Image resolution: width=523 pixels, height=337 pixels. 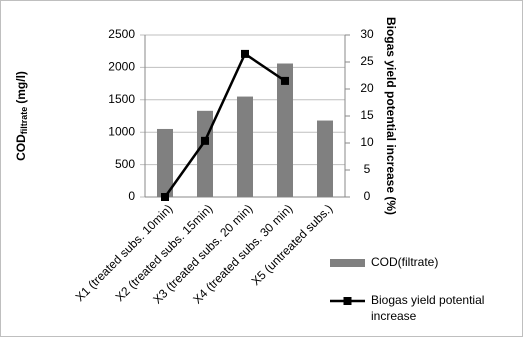 What do you see at coordinates (367, 196) in the screenshot?
I see `y2-tick-label: 0` at bounding box center [367, 196].